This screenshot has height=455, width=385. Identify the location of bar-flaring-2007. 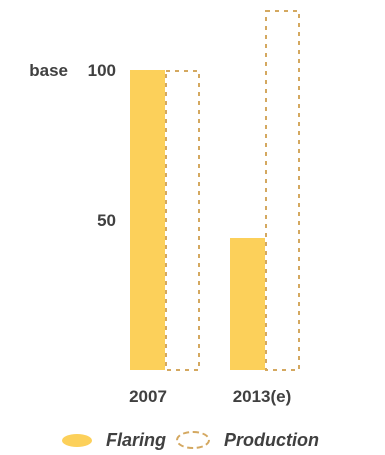
(147, 220).